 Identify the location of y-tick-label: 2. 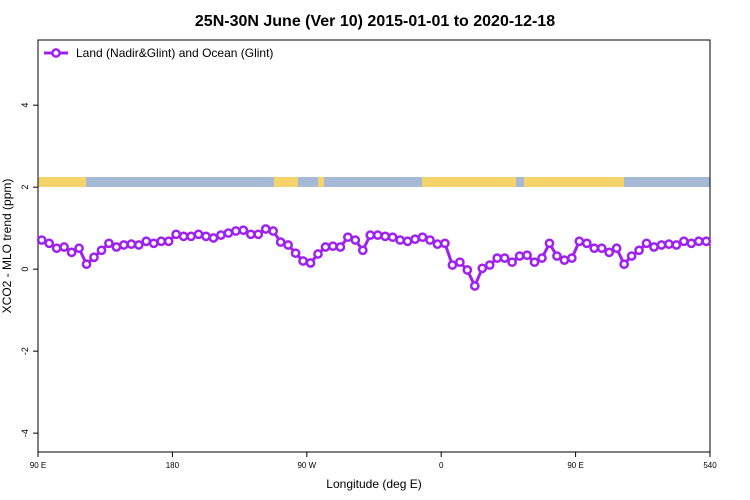
(25, 187).